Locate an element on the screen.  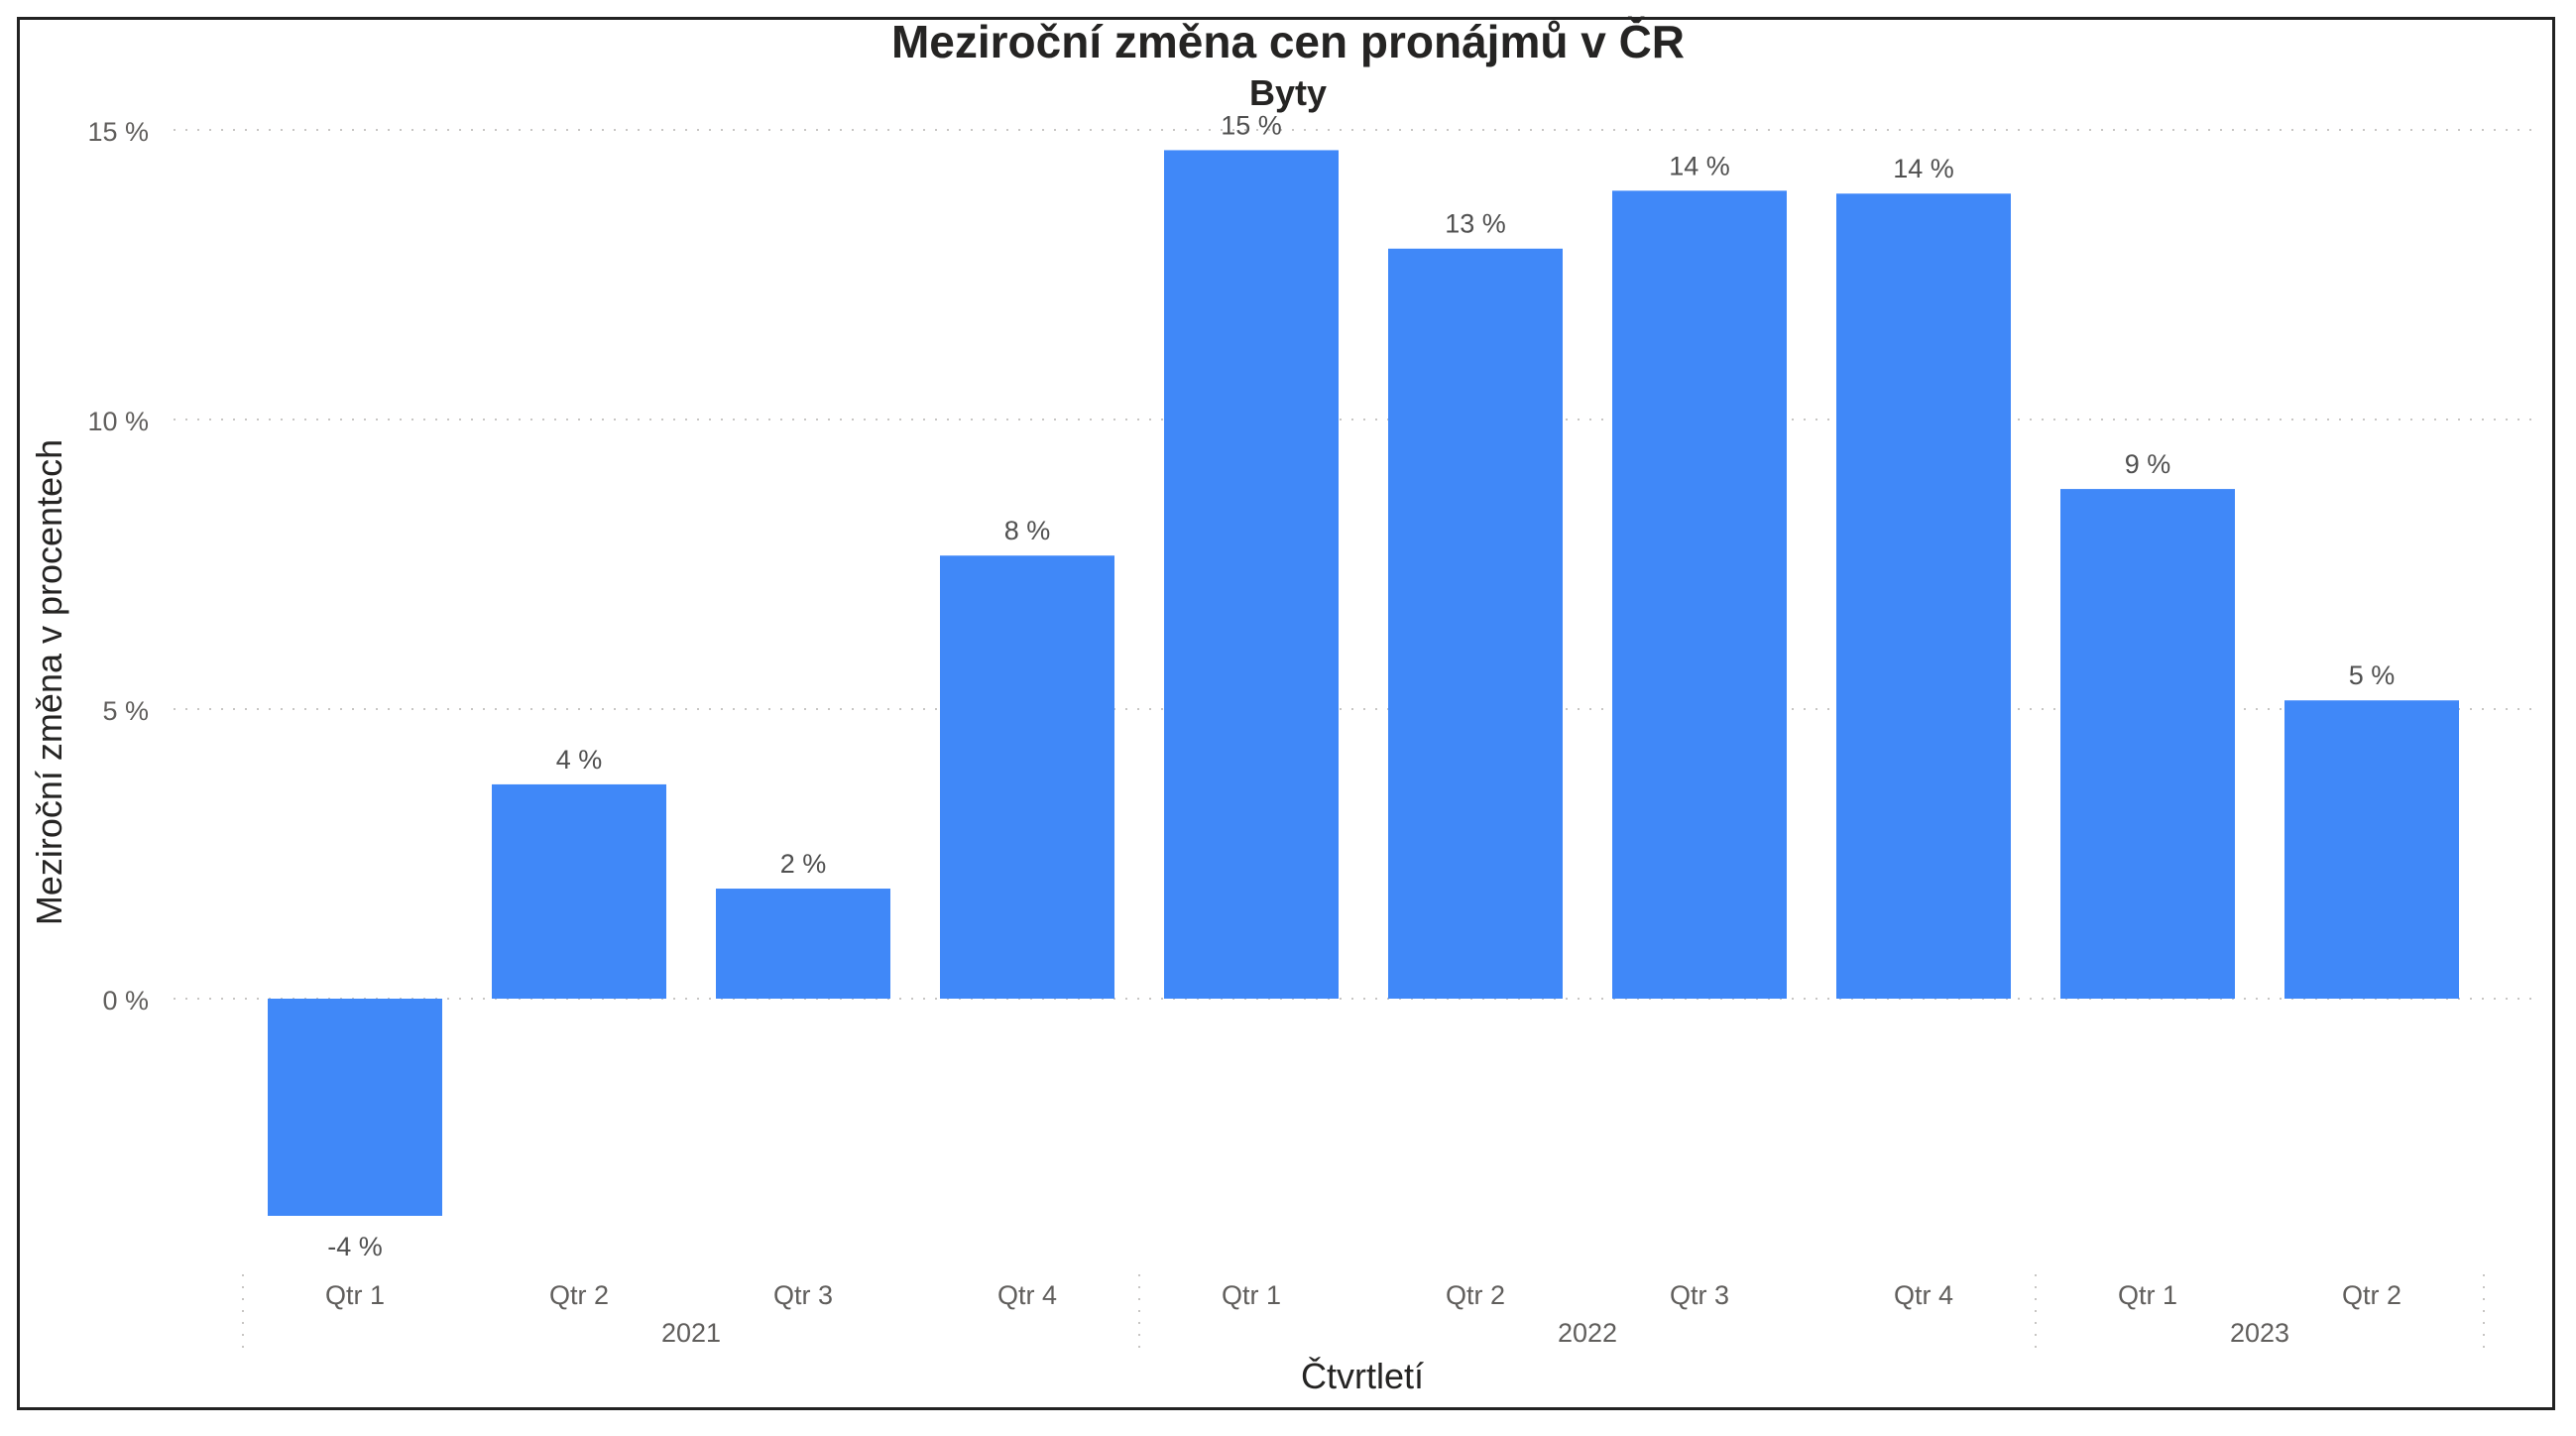
x-group-label: 2023 is located at coordinates (2259, 1333).